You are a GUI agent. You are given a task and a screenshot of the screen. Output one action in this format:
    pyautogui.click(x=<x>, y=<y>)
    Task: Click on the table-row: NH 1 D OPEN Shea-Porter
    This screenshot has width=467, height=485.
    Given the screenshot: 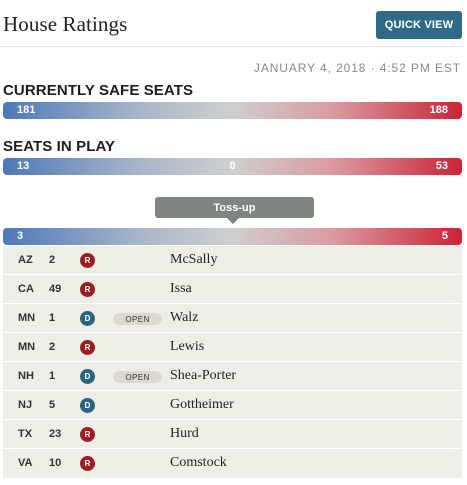 What is the action you would take?
    pyautogui.click(x=232, y=376)
    